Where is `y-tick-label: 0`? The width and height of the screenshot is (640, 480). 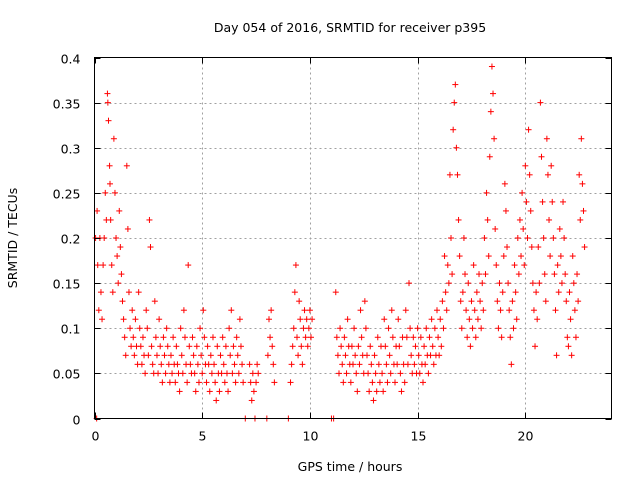
y-tick-label: 0 is located at coordinates (77, 420).